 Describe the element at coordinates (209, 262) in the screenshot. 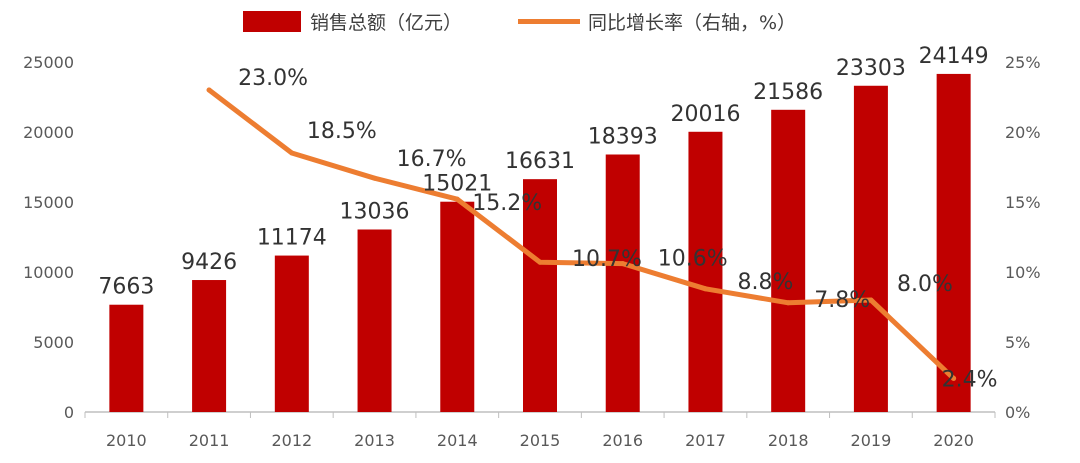

I see `bar-value-label: 9426` at that location.